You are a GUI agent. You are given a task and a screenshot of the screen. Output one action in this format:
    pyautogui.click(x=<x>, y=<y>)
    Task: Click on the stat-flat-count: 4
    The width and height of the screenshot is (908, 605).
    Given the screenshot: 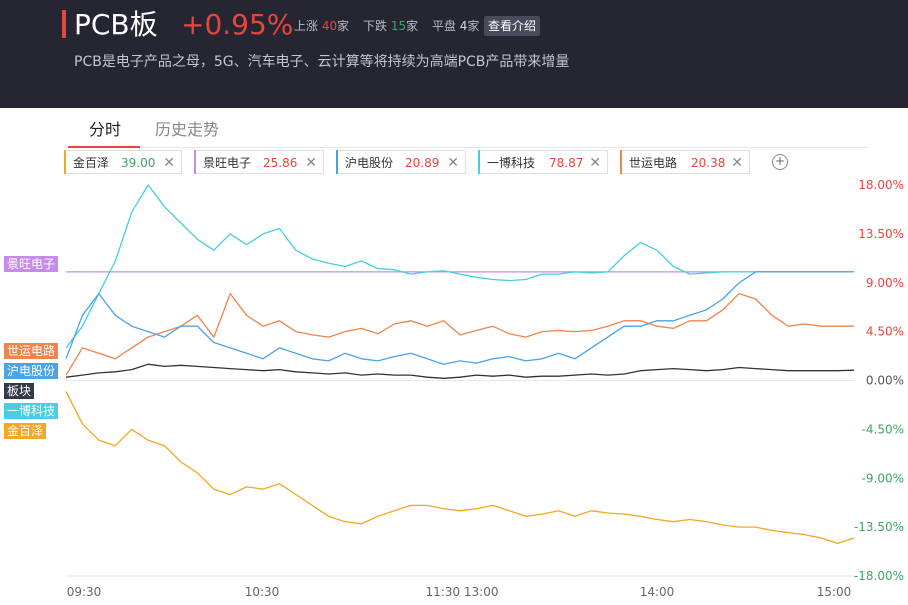 What is the action you would take?
    pyautogui.click(x=463, y=26)
    